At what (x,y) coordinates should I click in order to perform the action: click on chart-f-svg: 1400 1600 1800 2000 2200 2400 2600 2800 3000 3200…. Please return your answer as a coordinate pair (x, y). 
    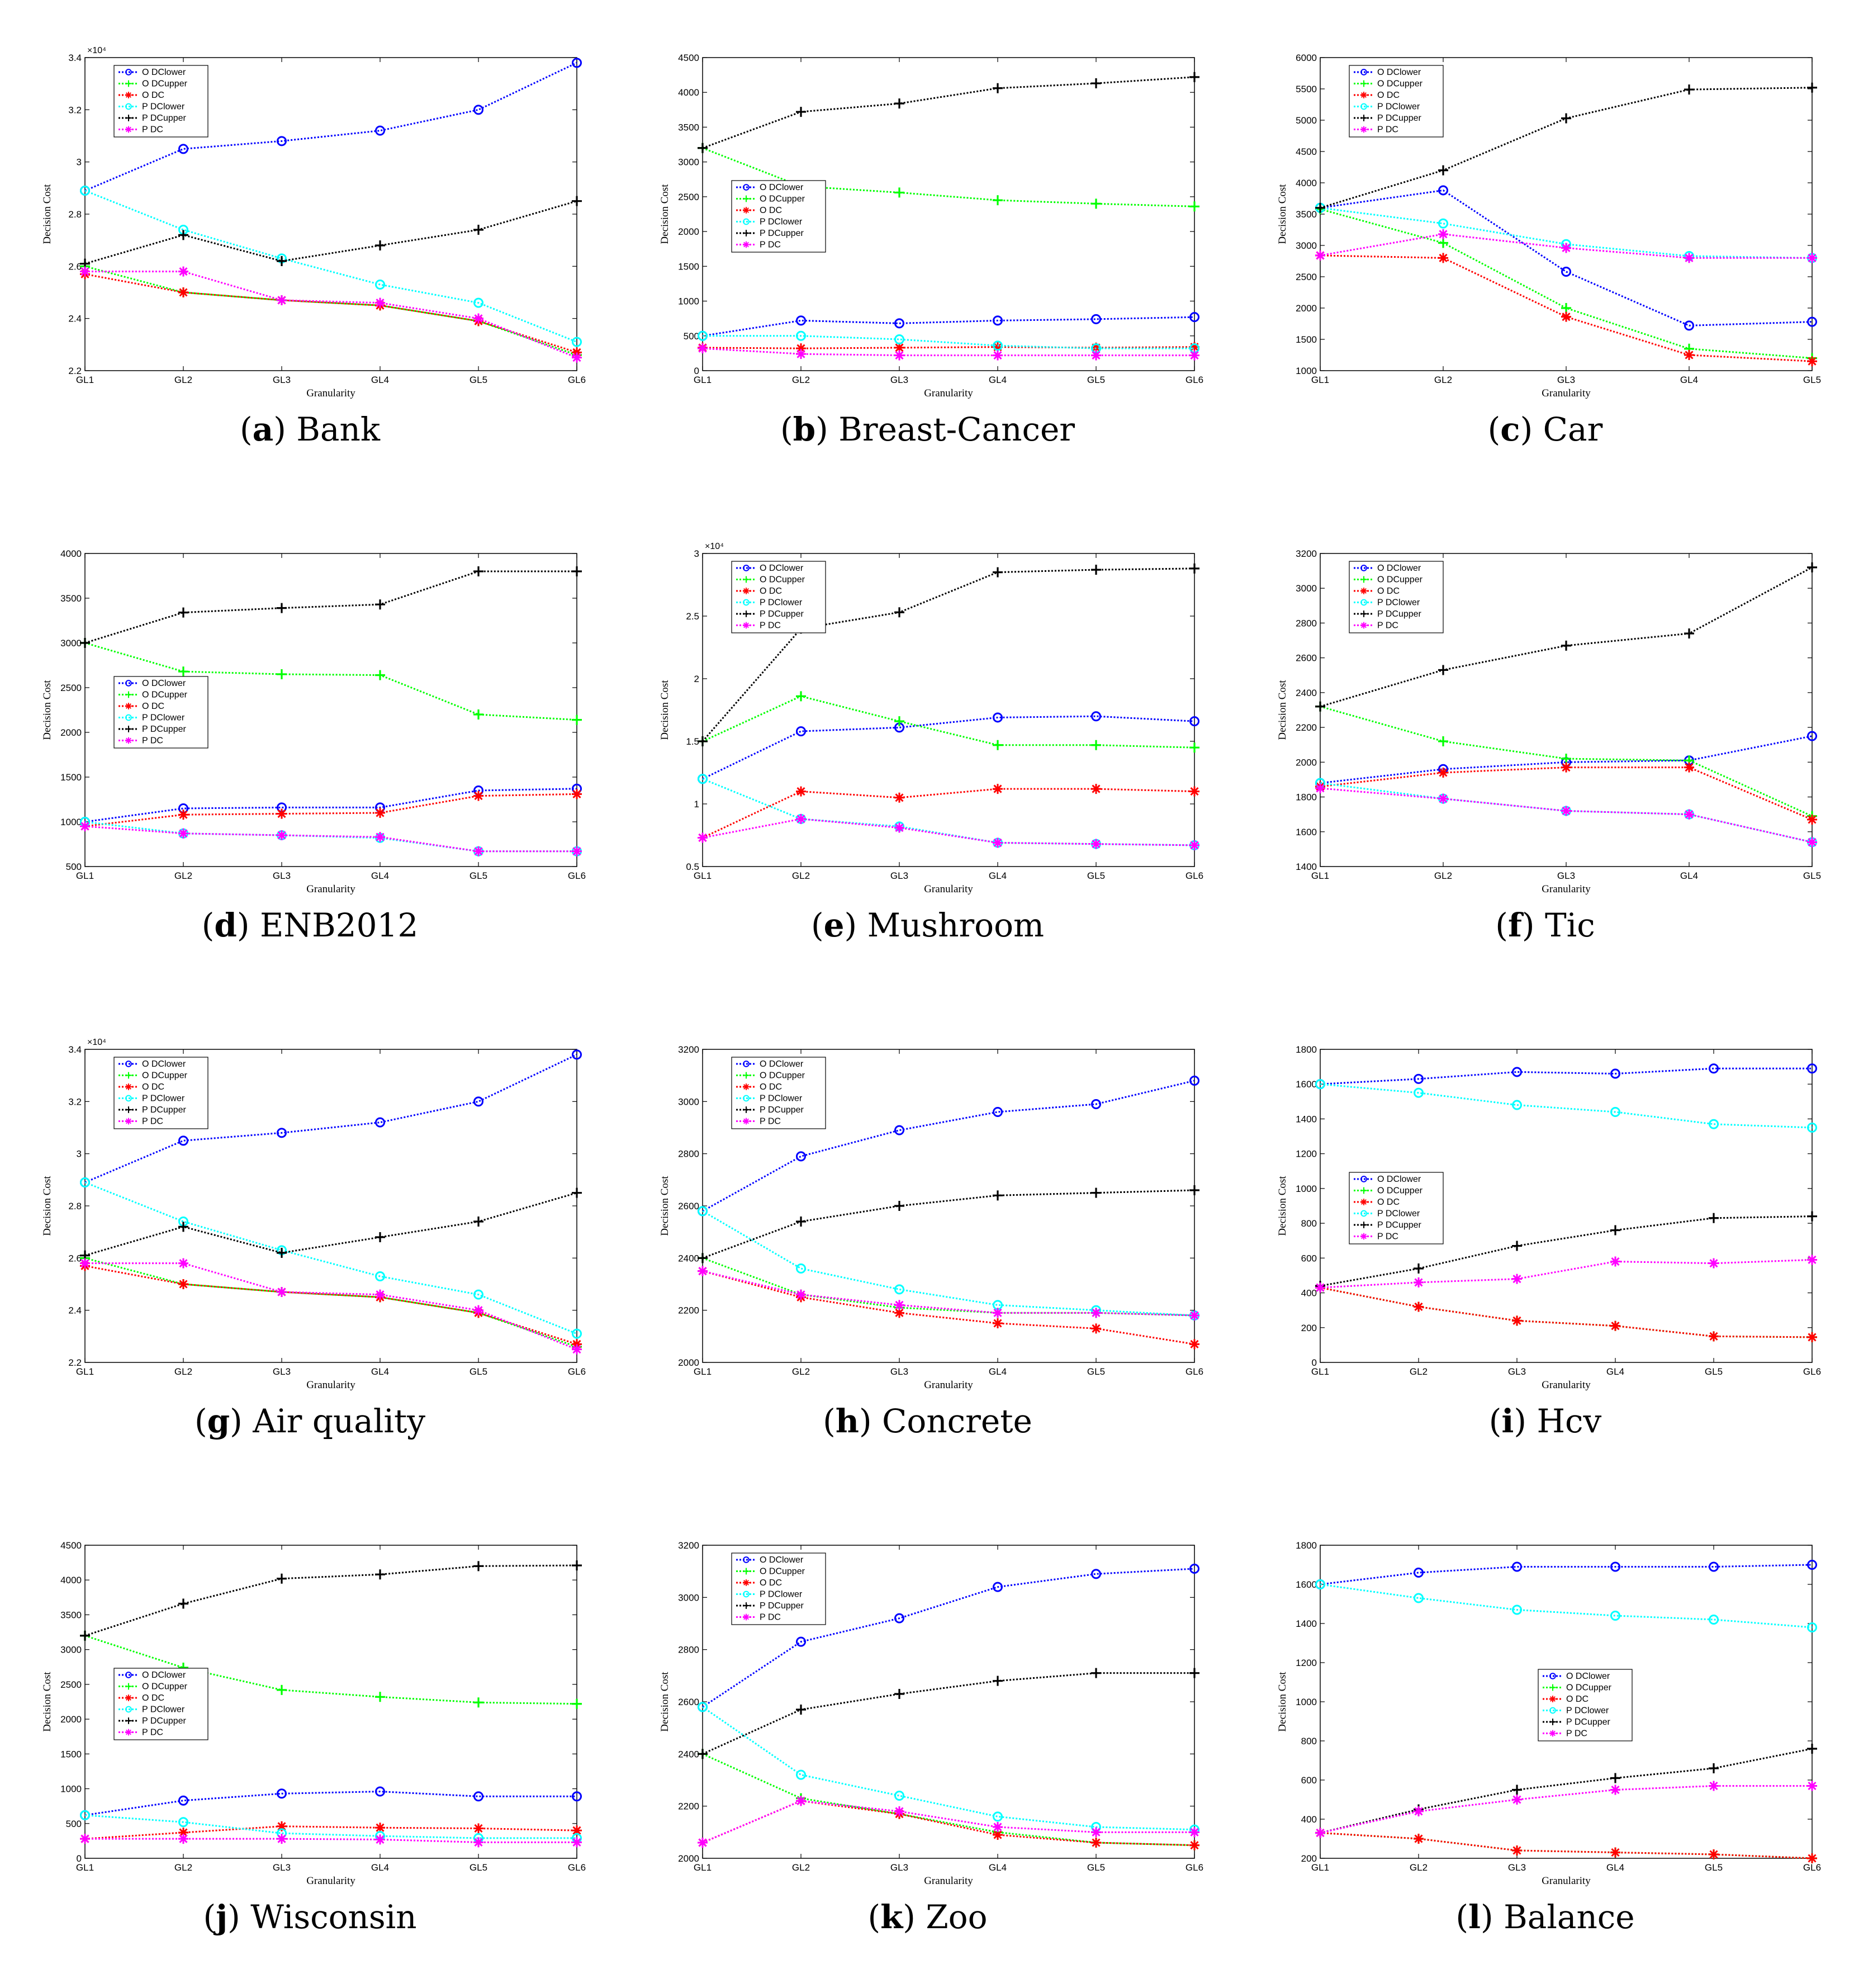
    Looking at the image, I should click on (1549, 721).